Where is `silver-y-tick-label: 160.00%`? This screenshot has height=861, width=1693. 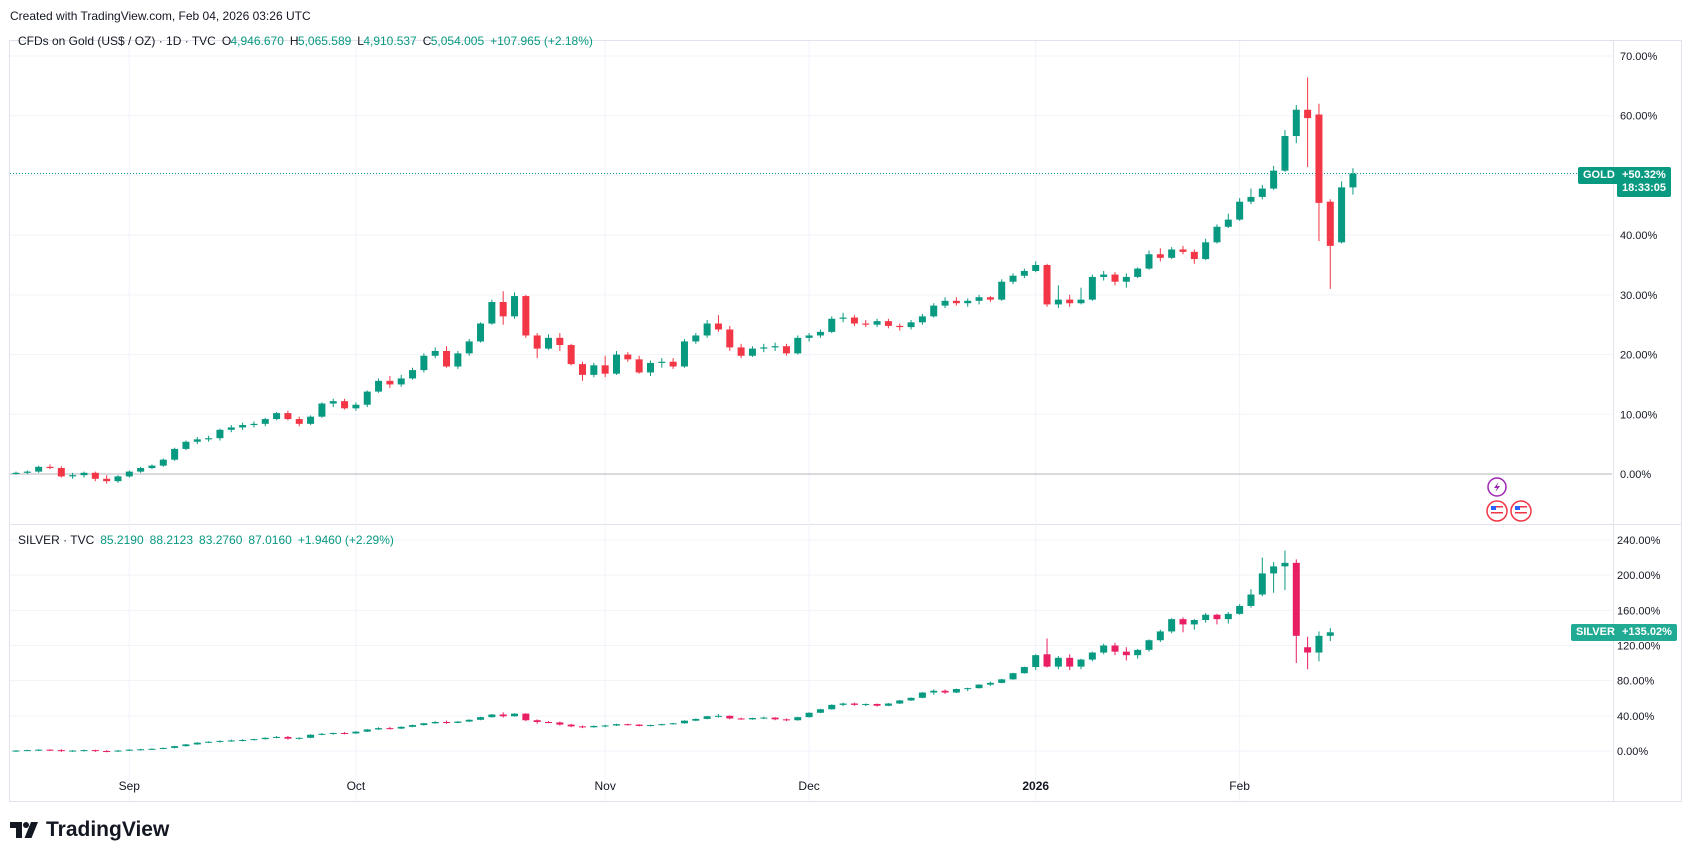
silver-y-tick-label: 160.00% is located at coordinates (1639, 611).